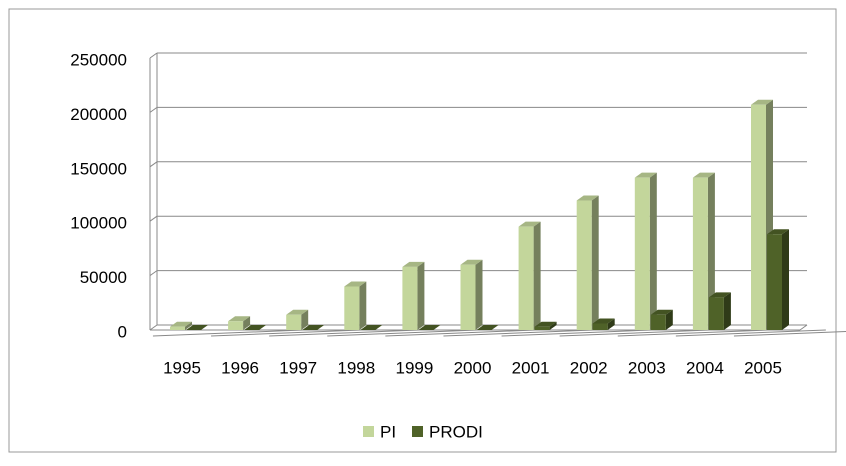 Image resolution: width=846 pixels, height=466 pixels. Describe the element at coordinates (705, 367) in the screenshot. I see `x-tick-label: 2004` at that location.